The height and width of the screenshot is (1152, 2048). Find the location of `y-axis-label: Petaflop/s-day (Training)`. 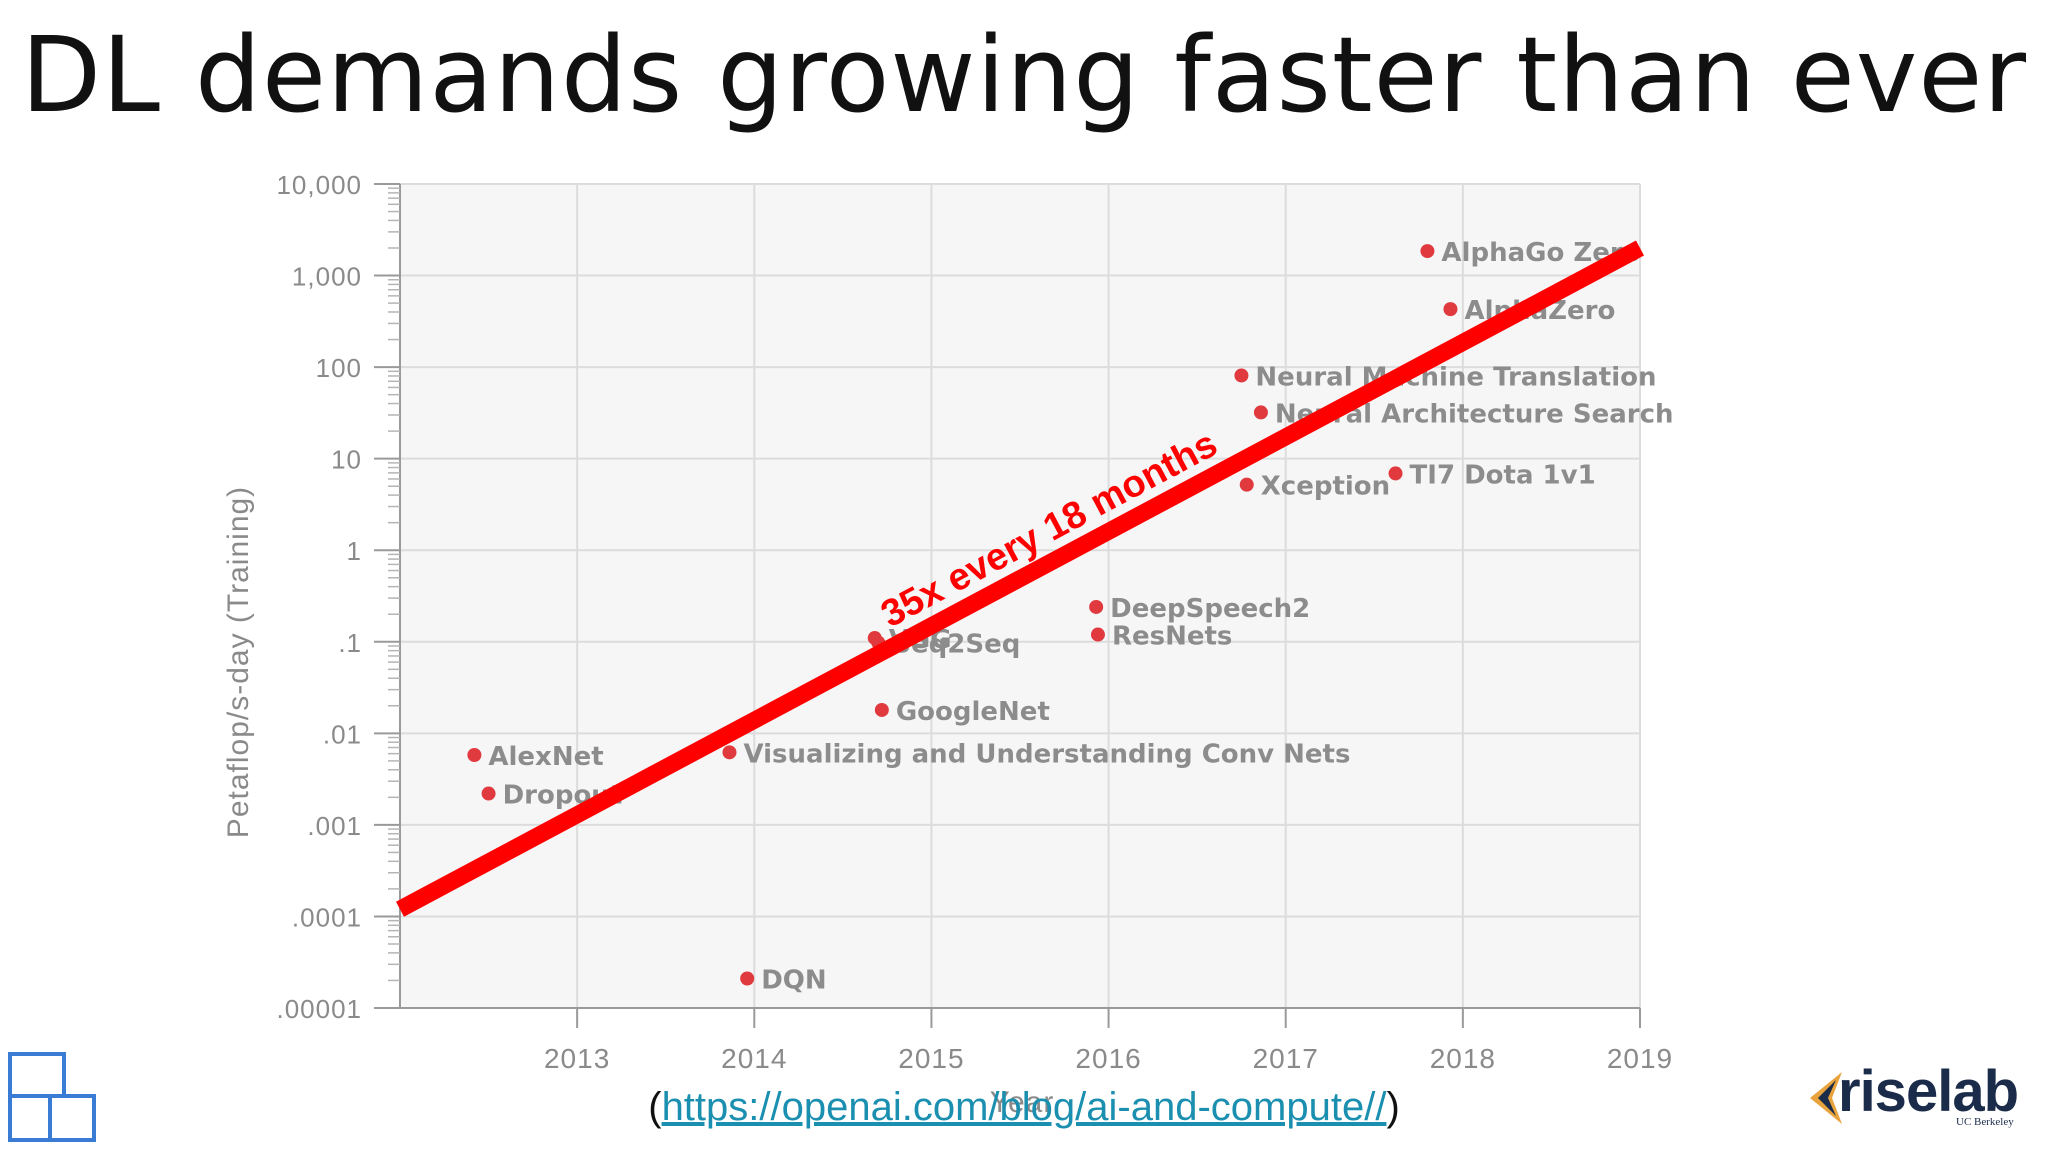

y-axis-label: Petaflop/s-day (Training) is located at coordinates (238, 662).